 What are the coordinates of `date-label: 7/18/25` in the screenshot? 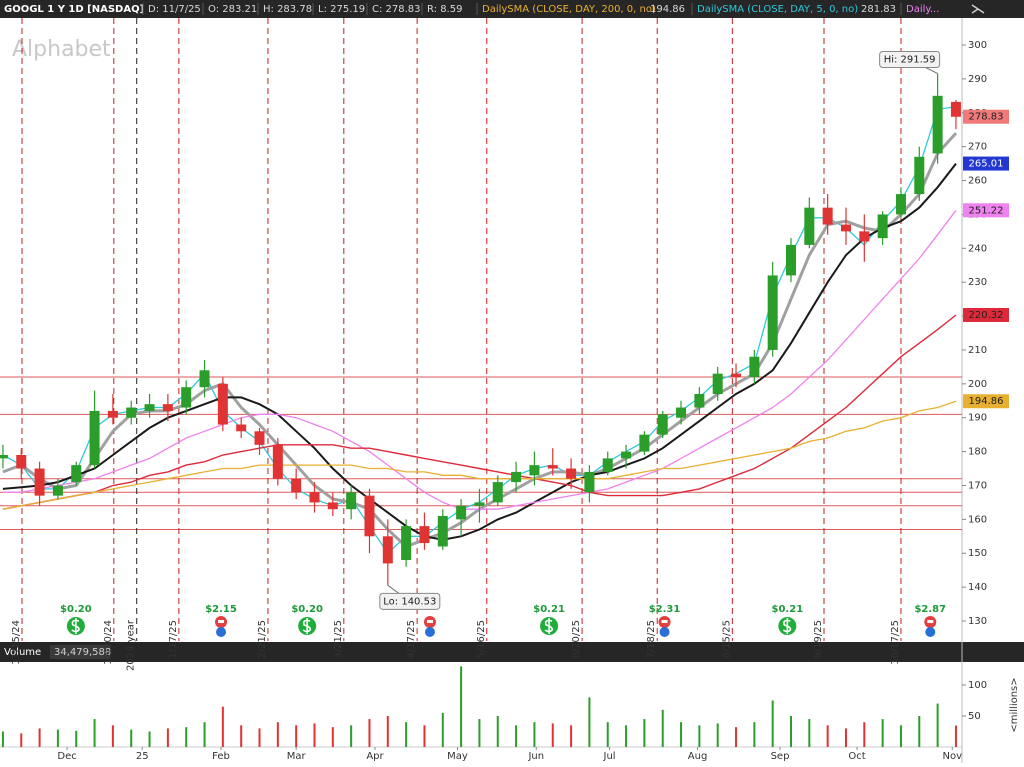 It's located at (651, 639).